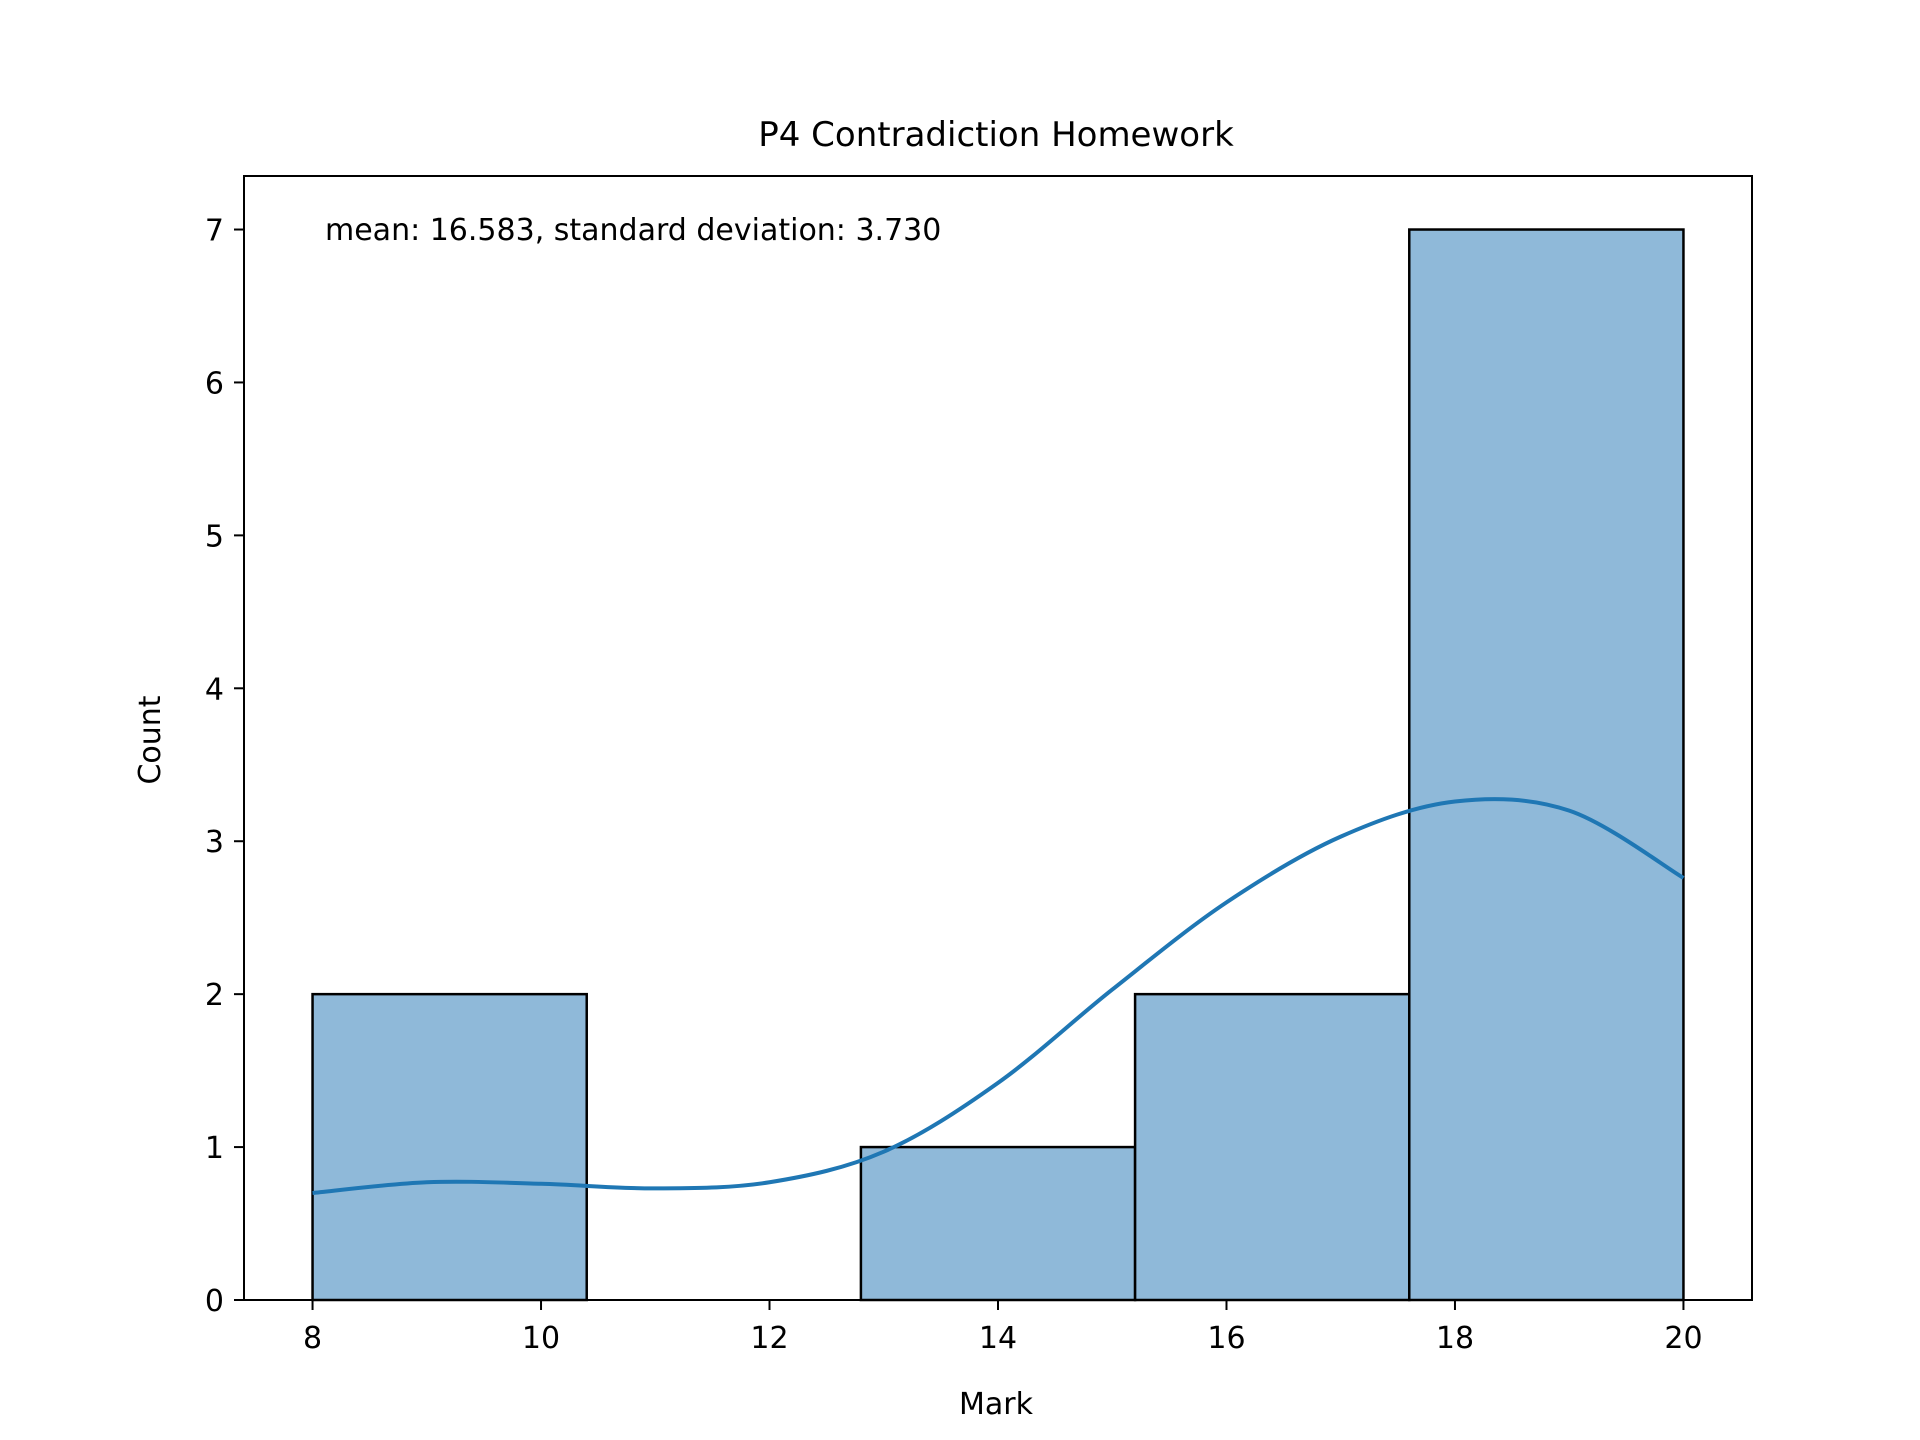 This screenshot has height=1440, width=1920. Describe the element at coordinates (150, 739) in the screenshot. I see `y-axis-label: Count` at that location.